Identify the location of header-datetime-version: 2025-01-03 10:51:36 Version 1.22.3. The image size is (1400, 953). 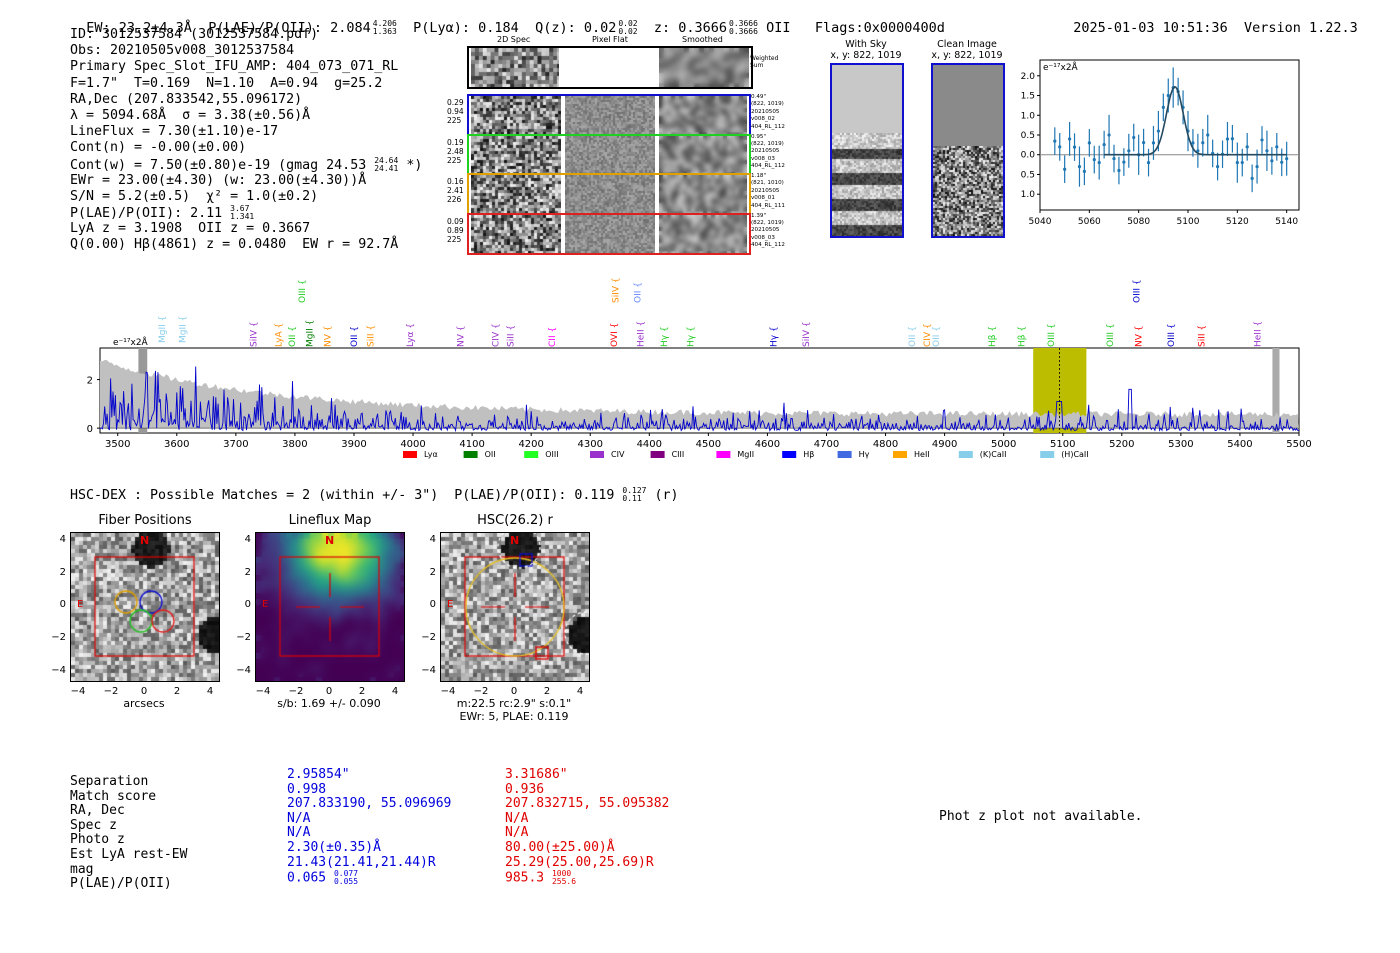
(1207, 20).